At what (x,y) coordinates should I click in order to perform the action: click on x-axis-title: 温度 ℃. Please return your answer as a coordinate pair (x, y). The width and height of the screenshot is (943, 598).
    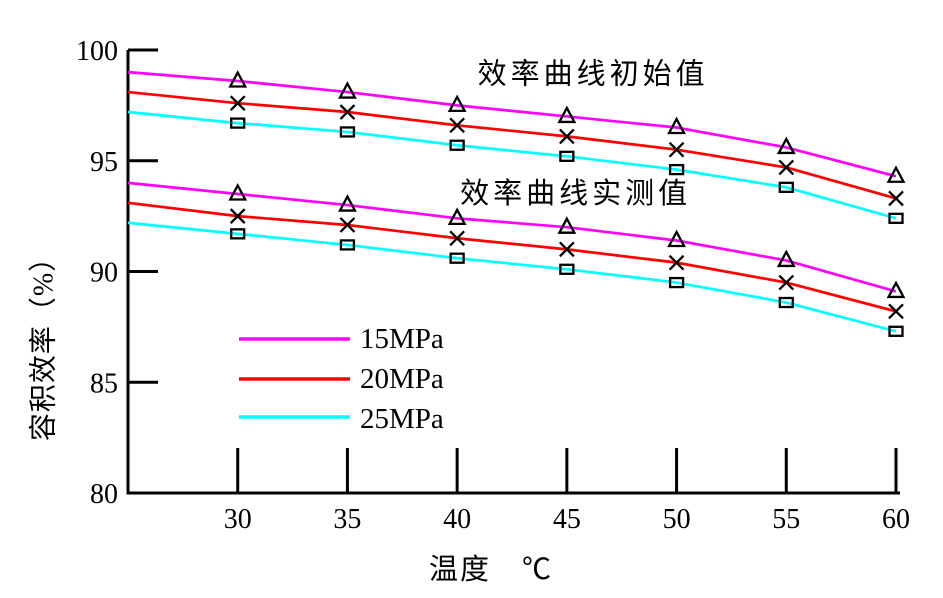
    Looking at the image, I should click on (491, 569).